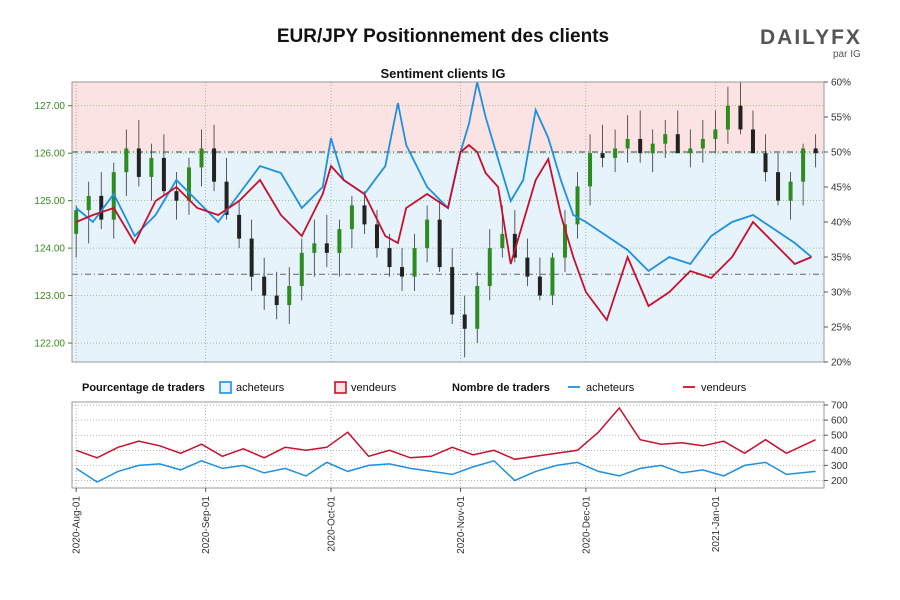 This screenshot has height=600, width=900. I want to click on price-tick-label: 124.00, so click(49, 249).